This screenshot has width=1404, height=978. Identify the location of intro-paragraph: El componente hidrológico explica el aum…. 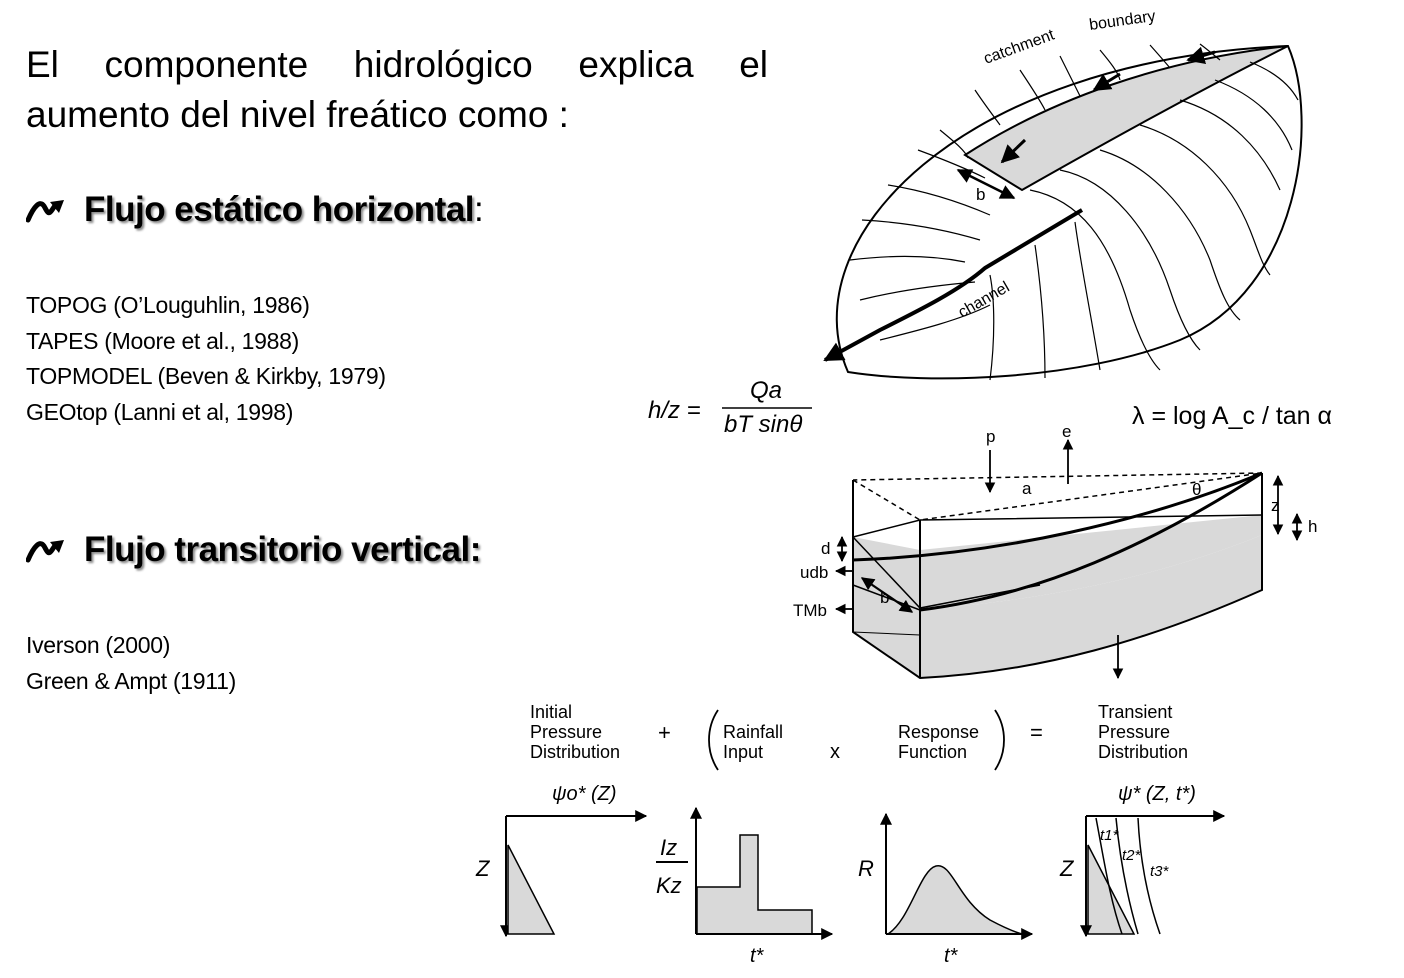
(397, 89).